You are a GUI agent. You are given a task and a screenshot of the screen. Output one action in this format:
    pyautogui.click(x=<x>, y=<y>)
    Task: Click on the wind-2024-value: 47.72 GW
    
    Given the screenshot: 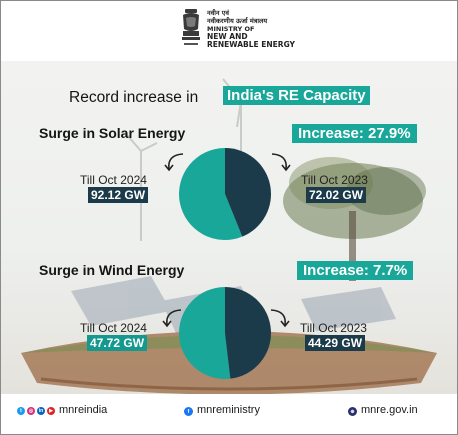 What is the action you would take?
    pyautogui.click(x=117, y=343)
    